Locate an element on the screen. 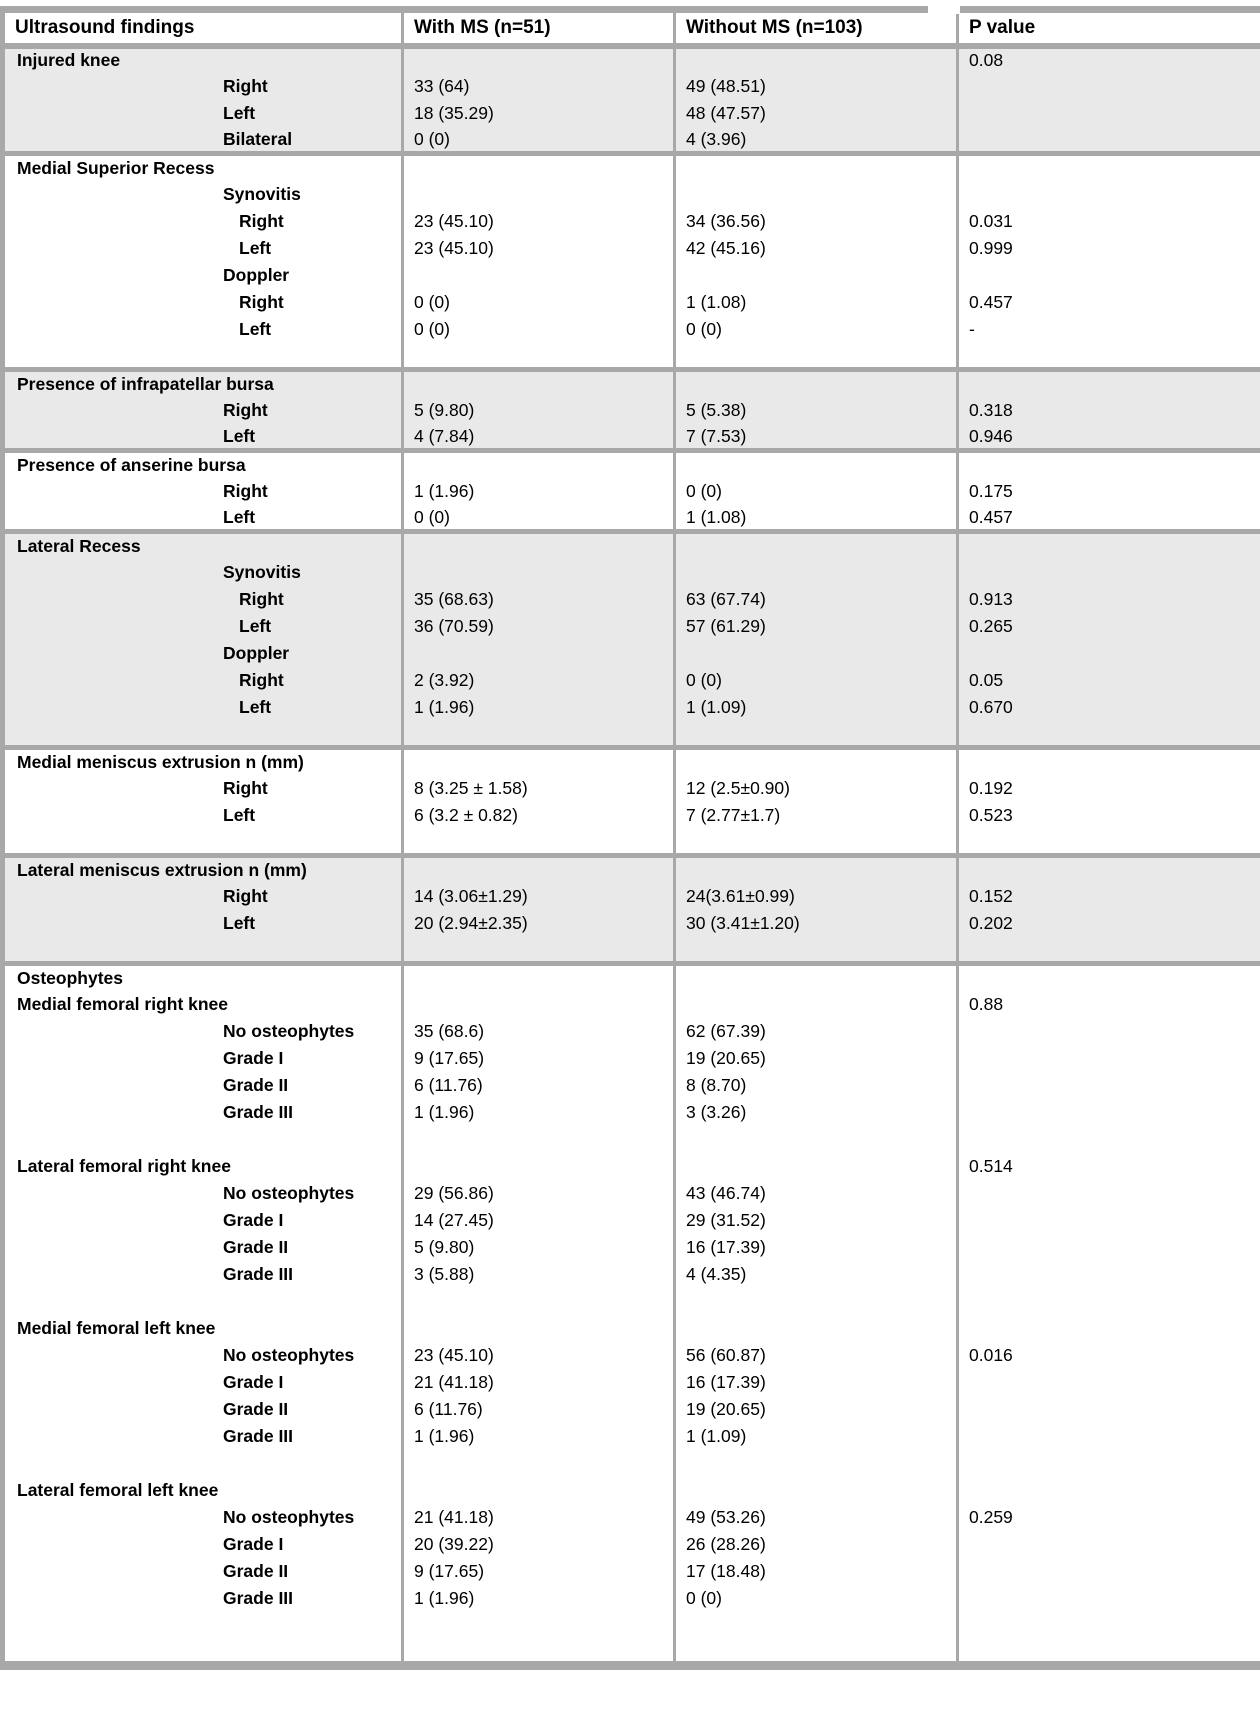  row-label: Left is located at coordinates (203, 518).